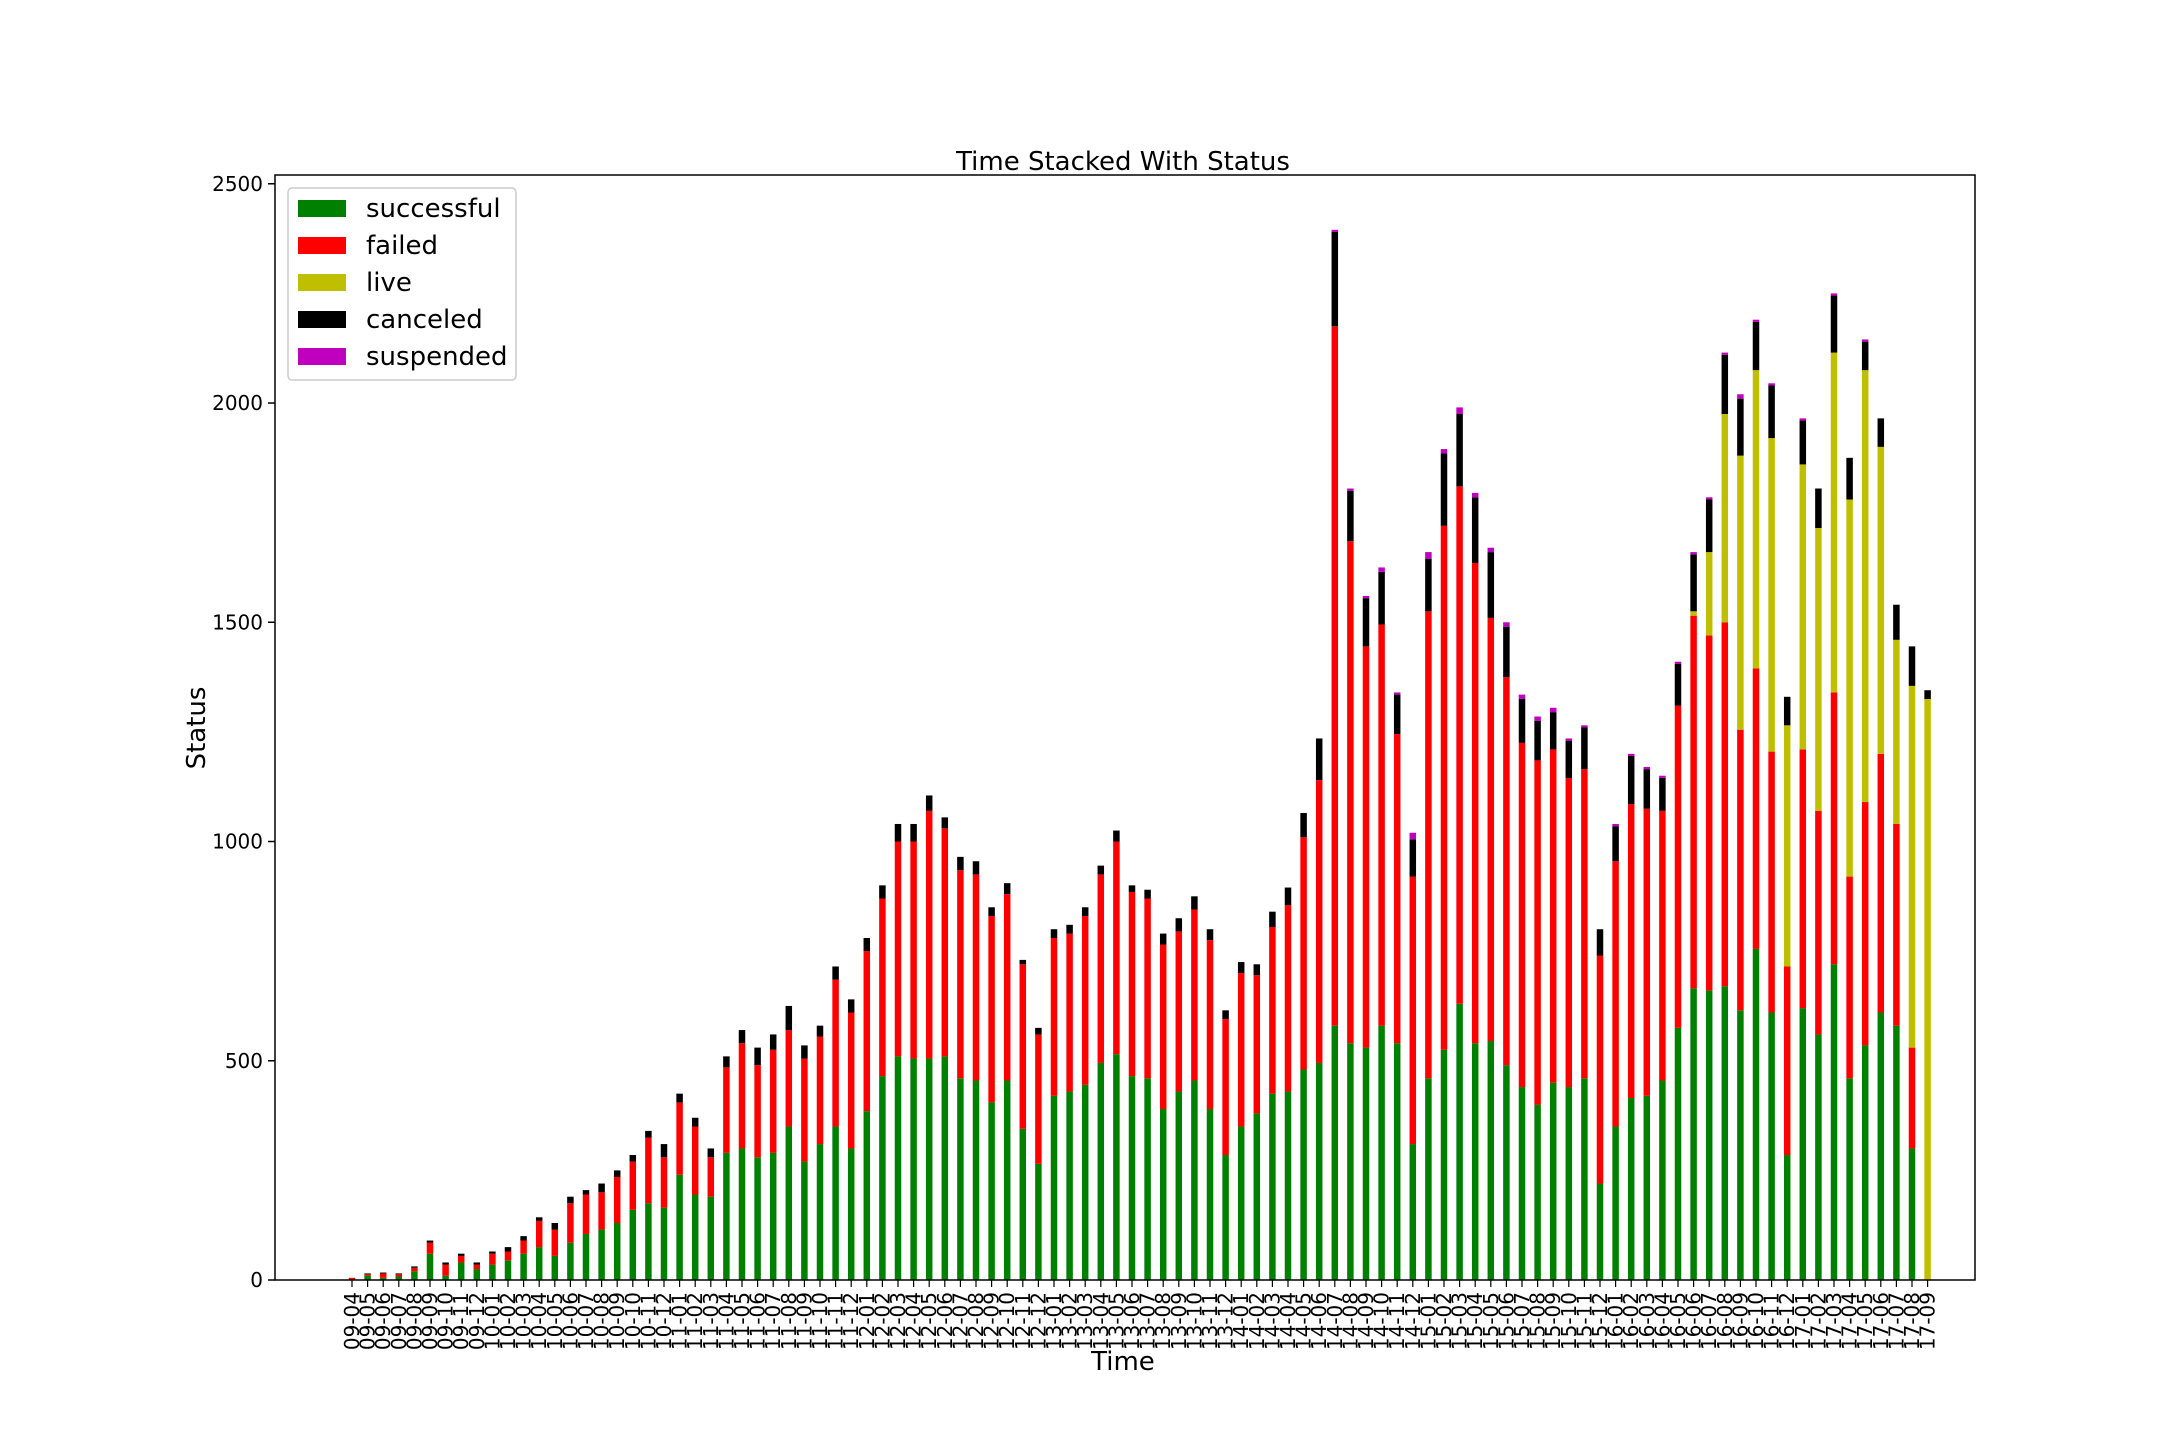  I want to click on x-tick-label: 15-08, so click(1538, 1321).